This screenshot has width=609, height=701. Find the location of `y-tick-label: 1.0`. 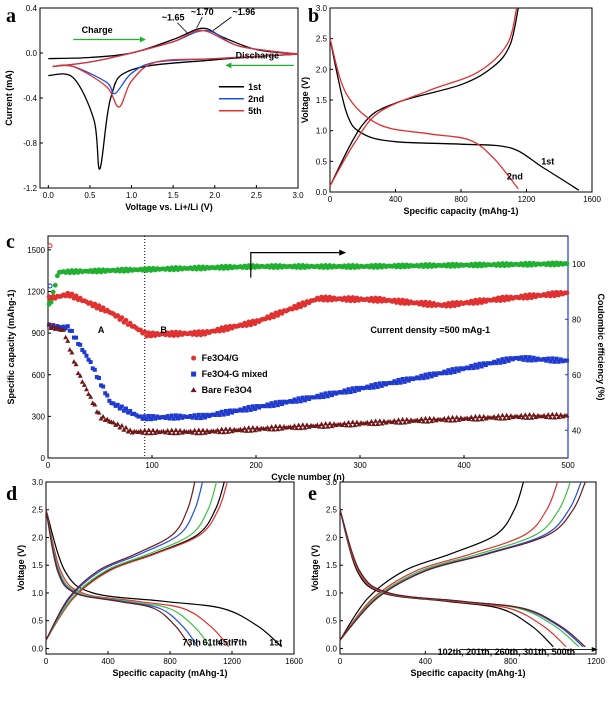

y-tick-label: 1.0 is located at coordinates (38, 593).